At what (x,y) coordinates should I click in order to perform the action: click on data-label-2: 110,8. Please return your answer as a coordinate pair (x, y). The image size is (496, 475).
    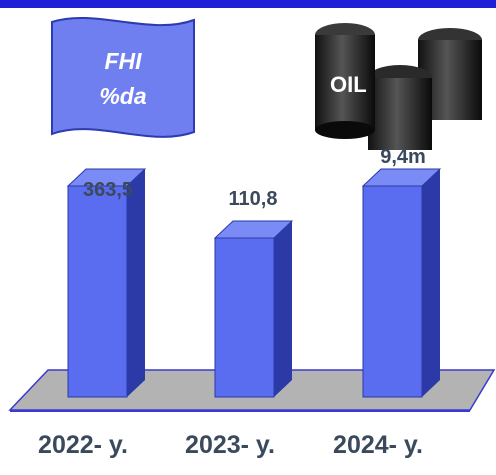
    Looking at the image, I should click on (253, 199).